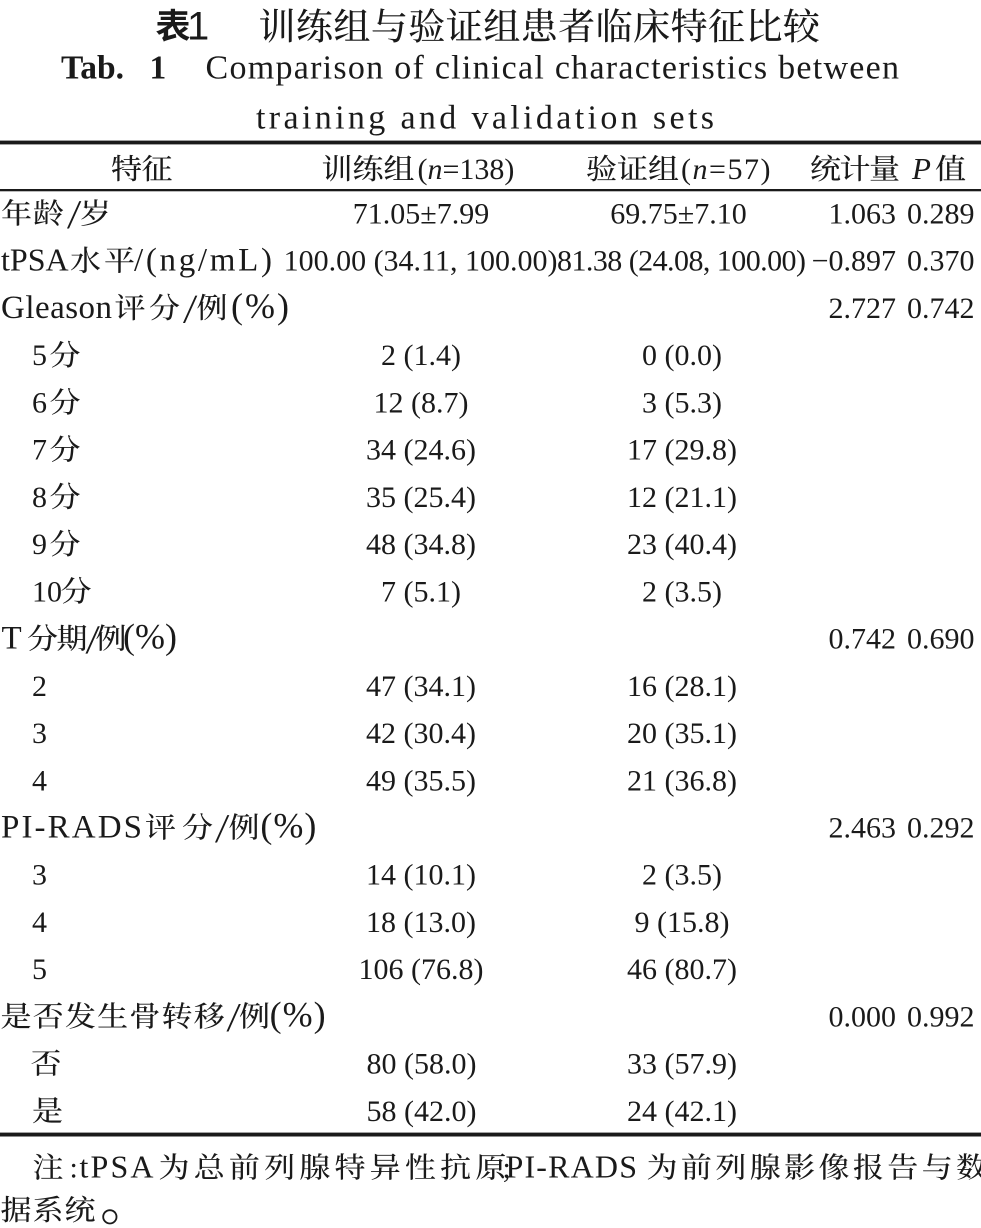 The image size is (981, 1228). I want to click on svg-text: 0.992, so click(941, 1016).